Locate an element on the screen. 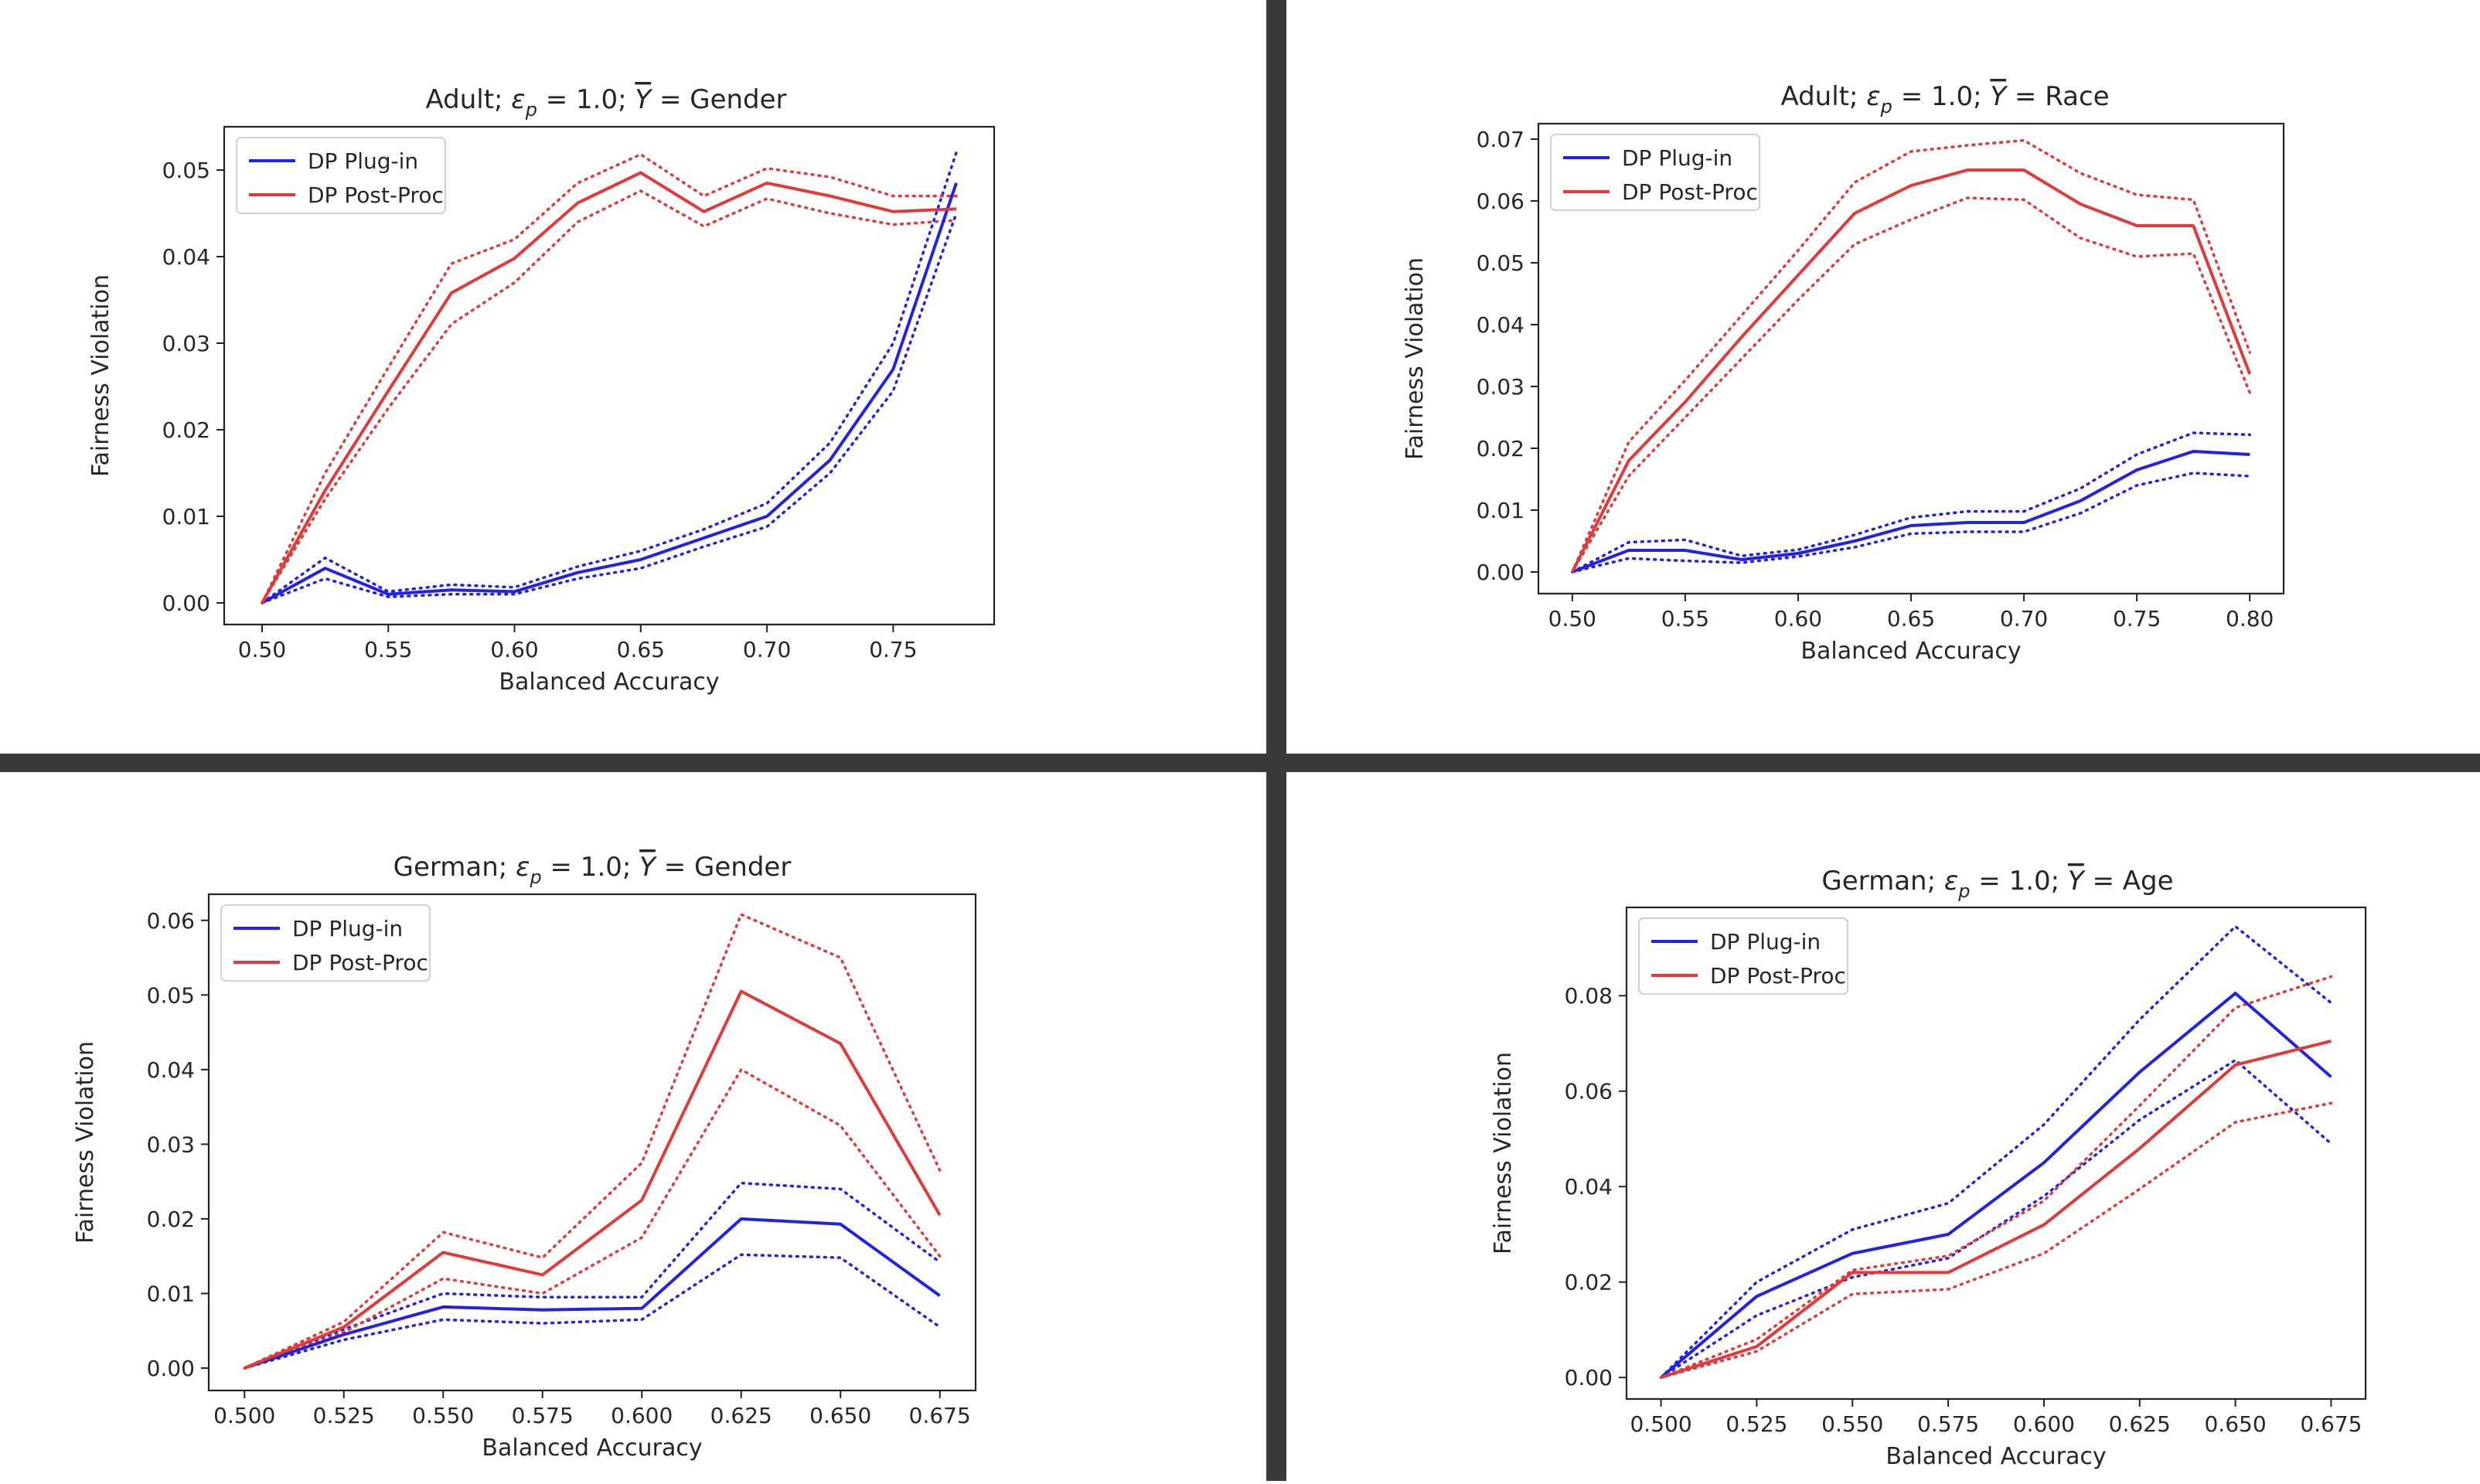 This screenshot has width=2480, height=1484. chart-title: Adult; εp = 1.0; Y = Race is located at coordinates (1944, 99).